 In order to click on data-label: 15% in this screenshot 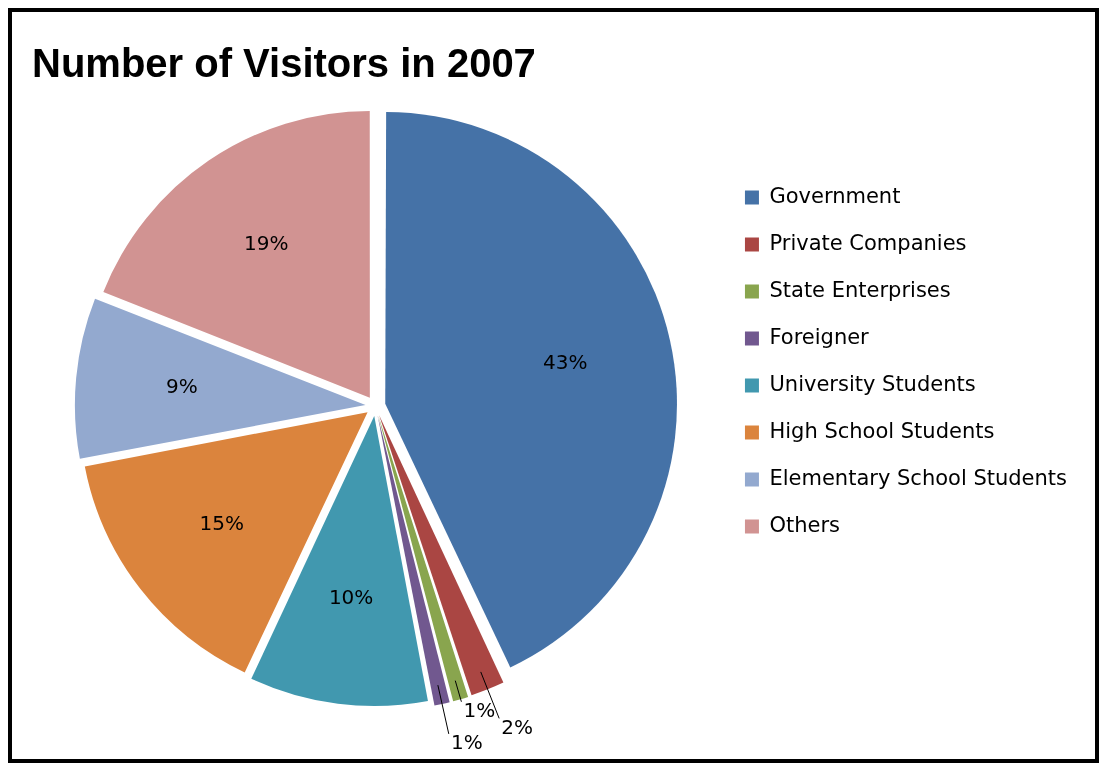, I will do `click(222, 523)`.